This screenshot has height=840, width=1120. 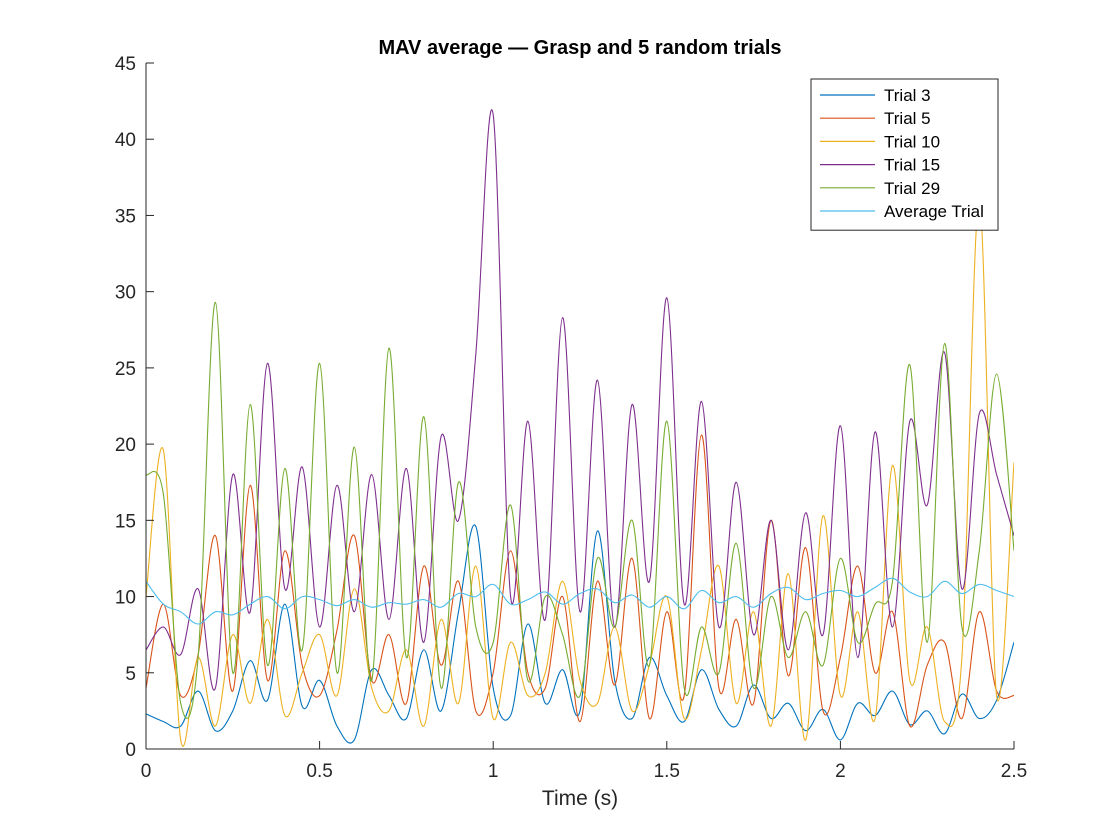 What do you see at coordinates (130, 750) in the screenshot?
I see `y-tick-label: 0` at bounding box center [130, 750].